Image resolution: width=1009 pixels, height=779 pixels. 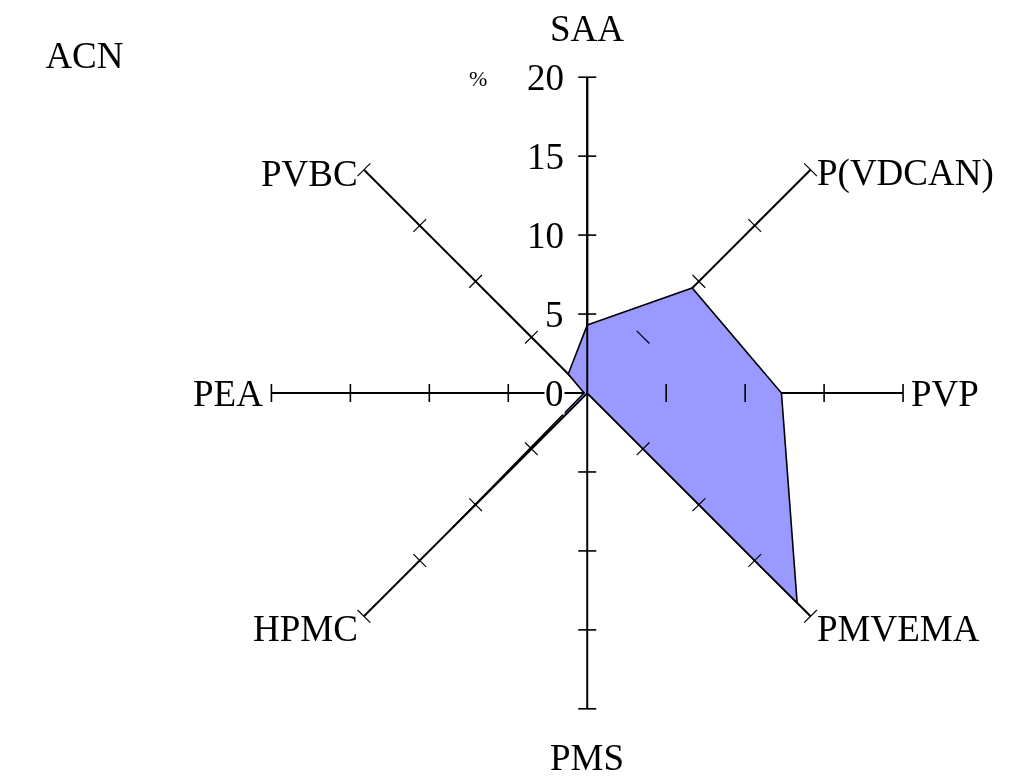 I want to click on spoke-label: PMVEMA, so click(x=898, y=628).